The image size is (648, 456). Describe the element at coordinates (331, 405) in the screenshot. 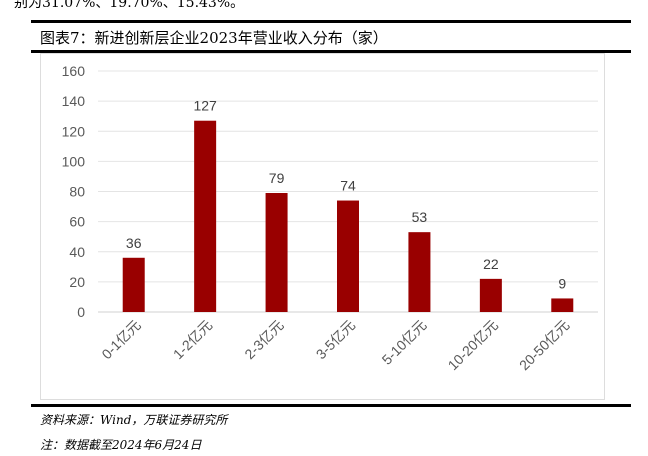

I see `bottom-rule` at that location.